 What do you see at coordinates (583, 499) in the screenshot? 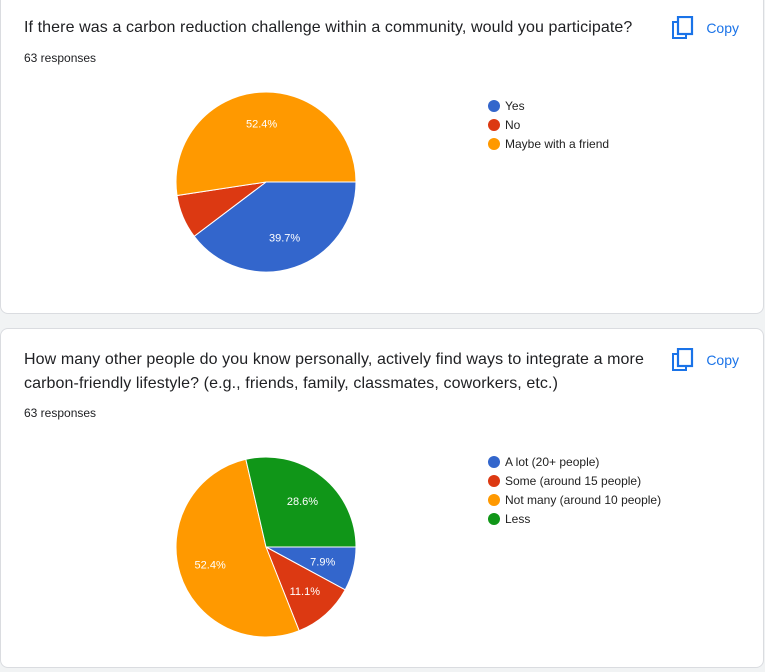
I see `legend-label: Not many (around 10 people)` at bounding box center [583, 499].